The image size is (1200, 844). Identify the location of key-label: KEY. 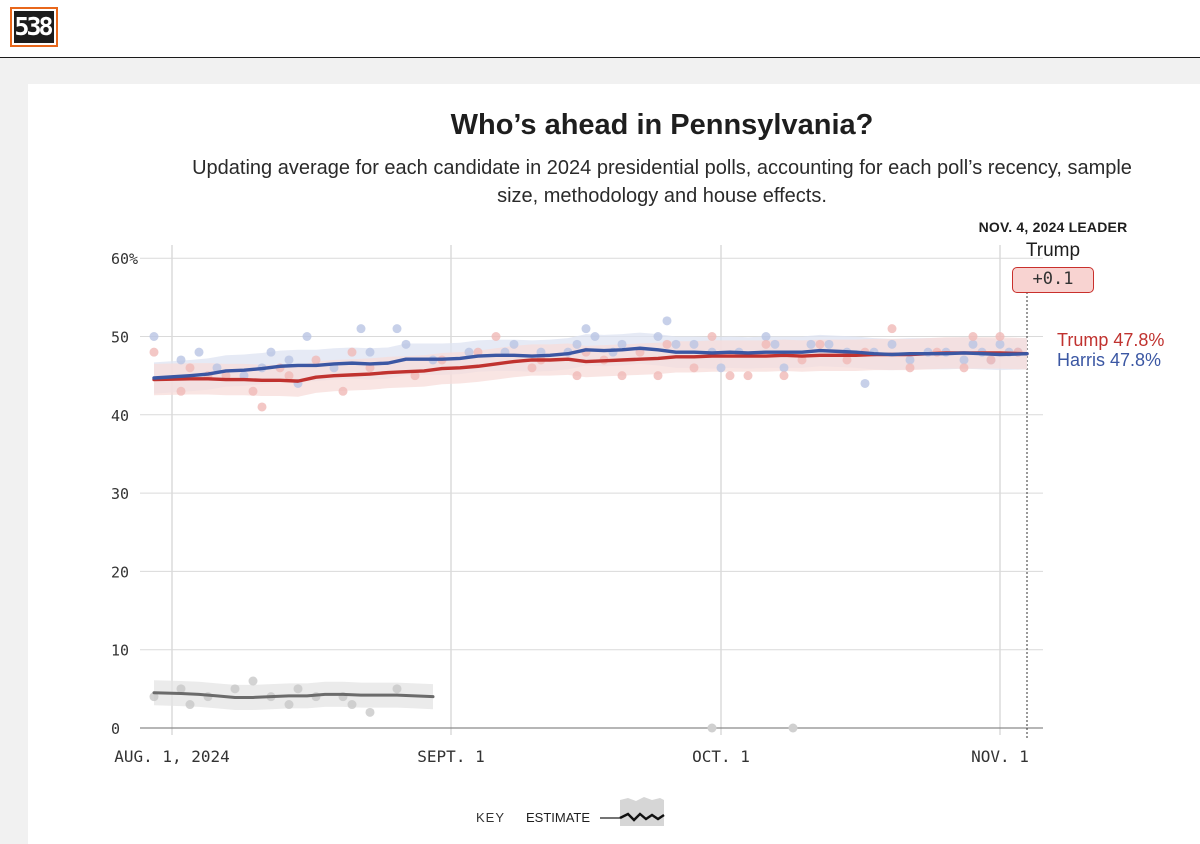
(491, 817).